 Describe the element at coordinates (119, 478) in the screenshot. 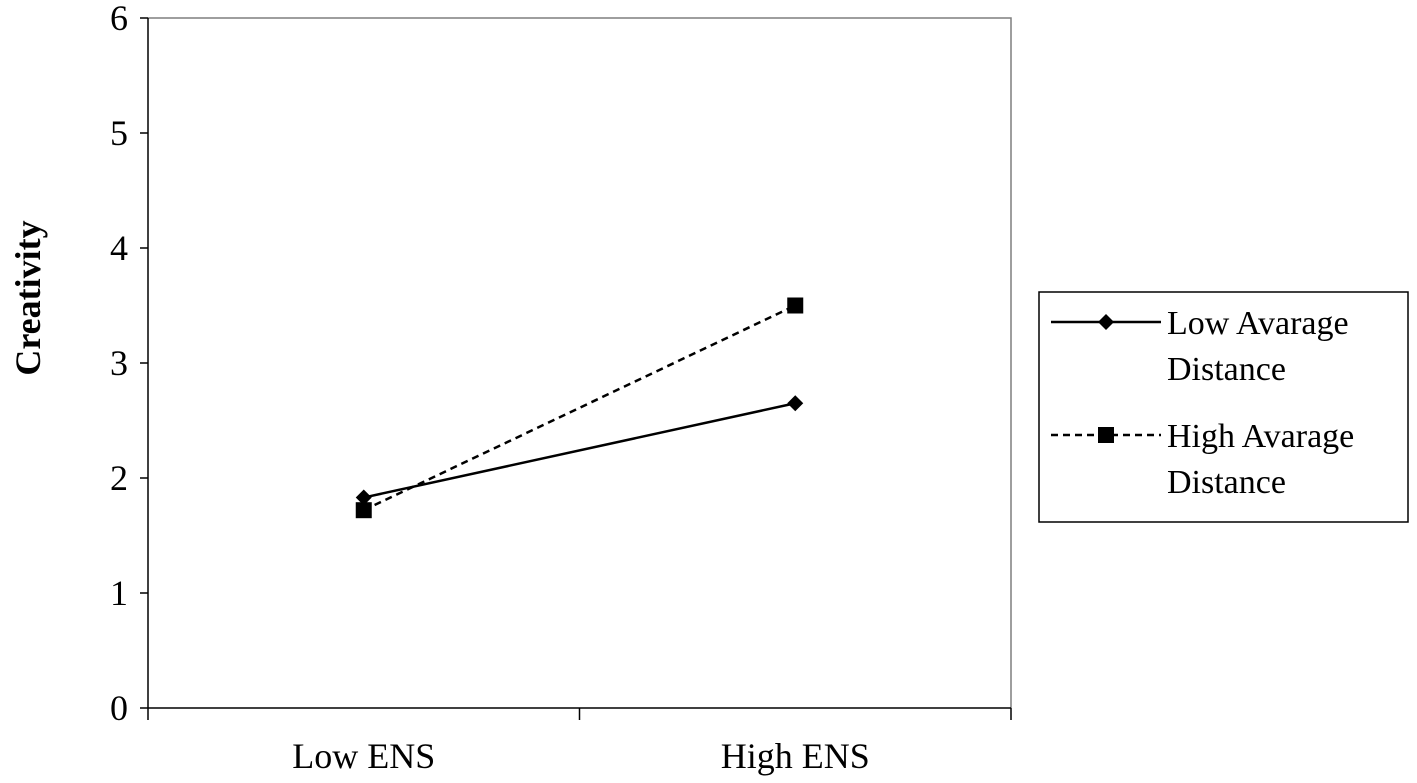

I see `y-tick-label: 2` at that location.